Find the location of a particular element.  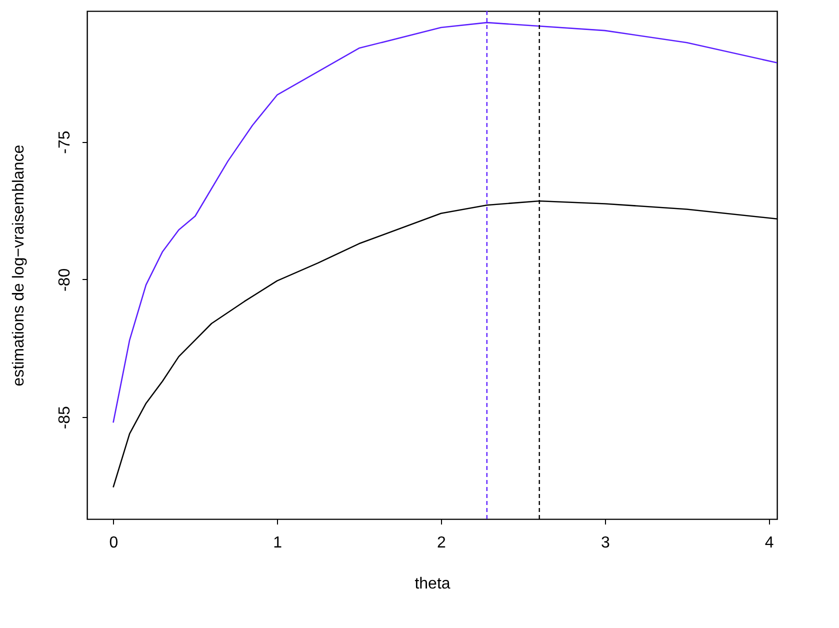

y-tick-label: -80 is located at coordinates (65, 280).